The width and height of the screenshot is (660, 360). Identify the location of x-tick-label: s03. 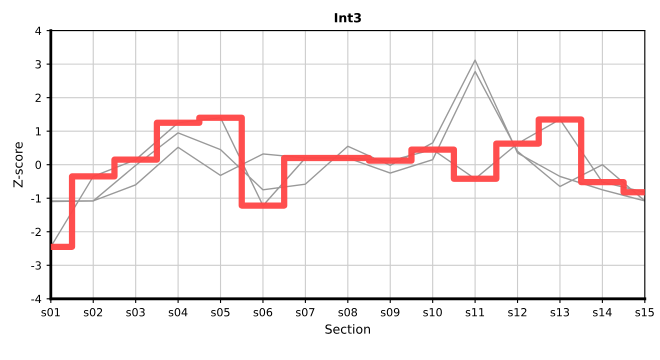
(135, 312).